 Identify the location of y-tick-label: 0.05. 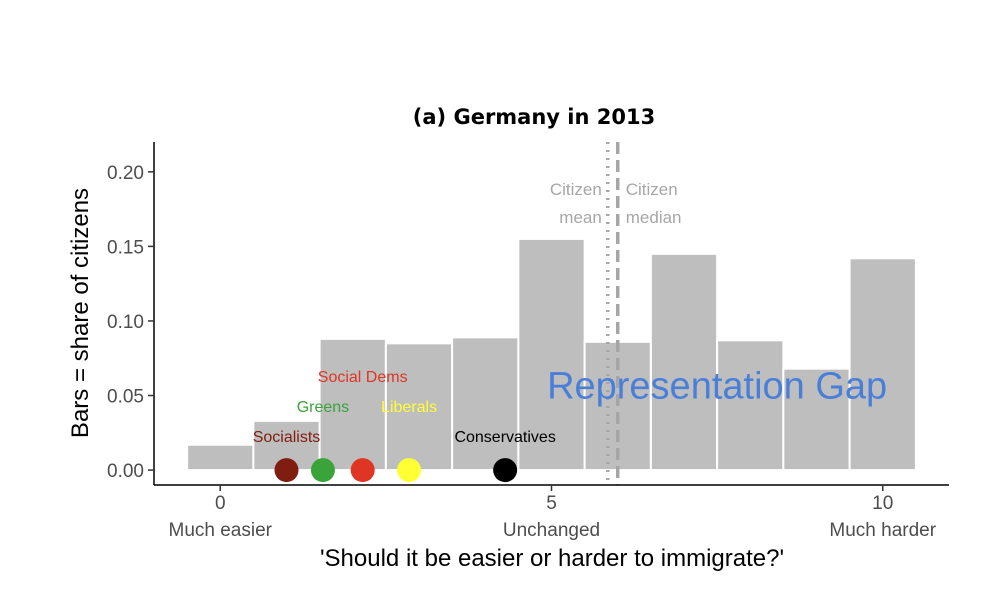
(125, 397).